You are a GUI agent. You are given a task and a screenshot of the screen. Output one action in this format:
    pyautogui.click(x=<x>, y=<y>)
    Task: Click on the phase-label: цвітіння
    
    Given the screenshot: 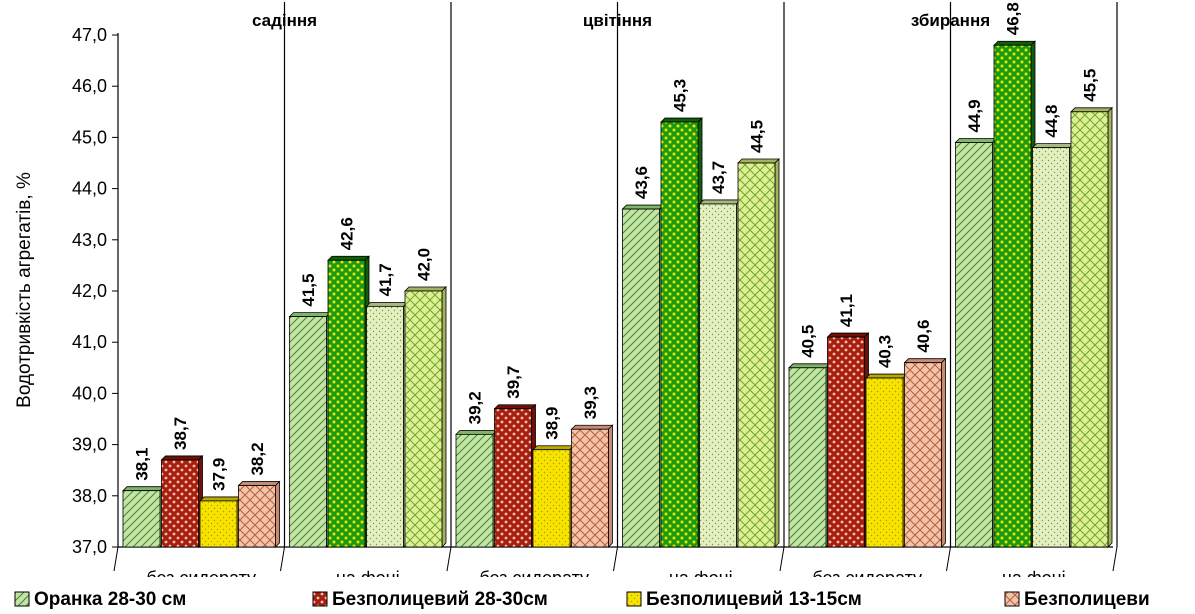 What is the action you would take?
    pyautogui.click(x=617, y=20)
    